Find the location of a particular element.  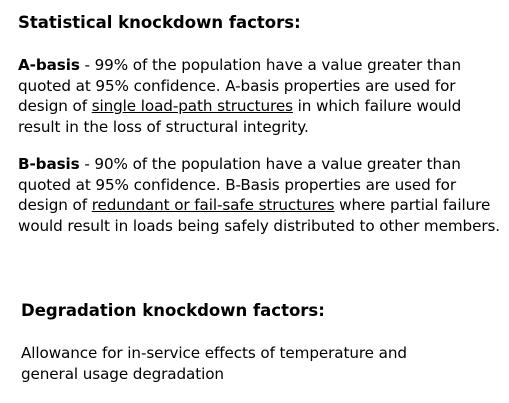

a-basis-term: A-basis is located at coordinates (49, 65).